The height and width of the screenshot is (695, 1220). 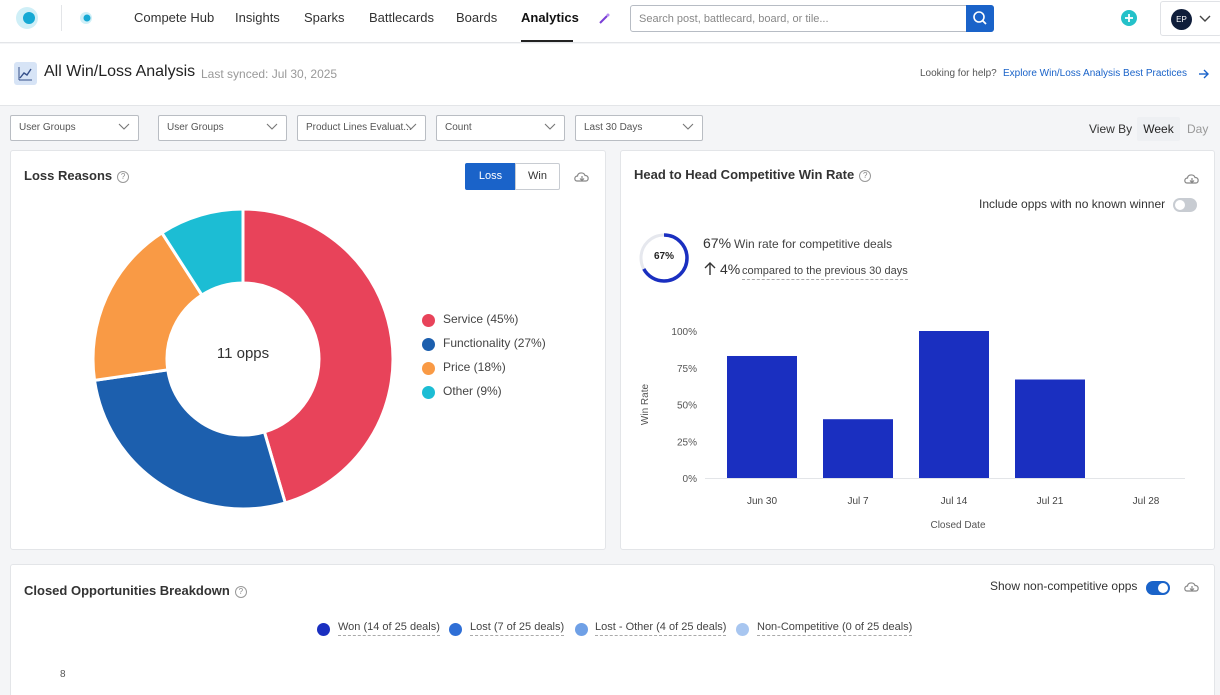 What do you see at coordinates (477, 17) in the screenshot?
I see `nav-boards: Boards` at bounding box center [477, 17].